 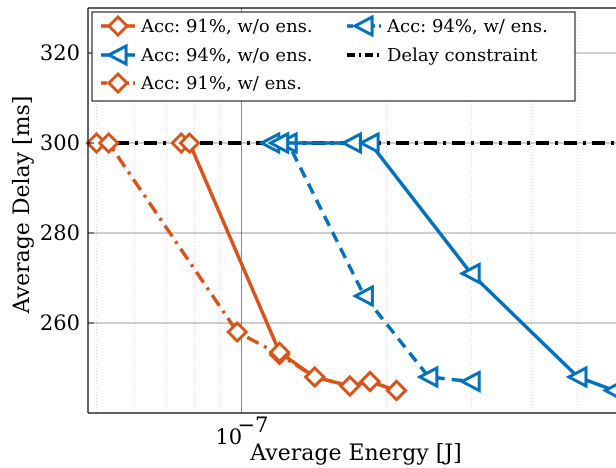 What do you see at coordinates (226, 26) in the screenshot?
I see `legend-label: Acc: 91%, w/o ens.` at bounding box center [226, 26].